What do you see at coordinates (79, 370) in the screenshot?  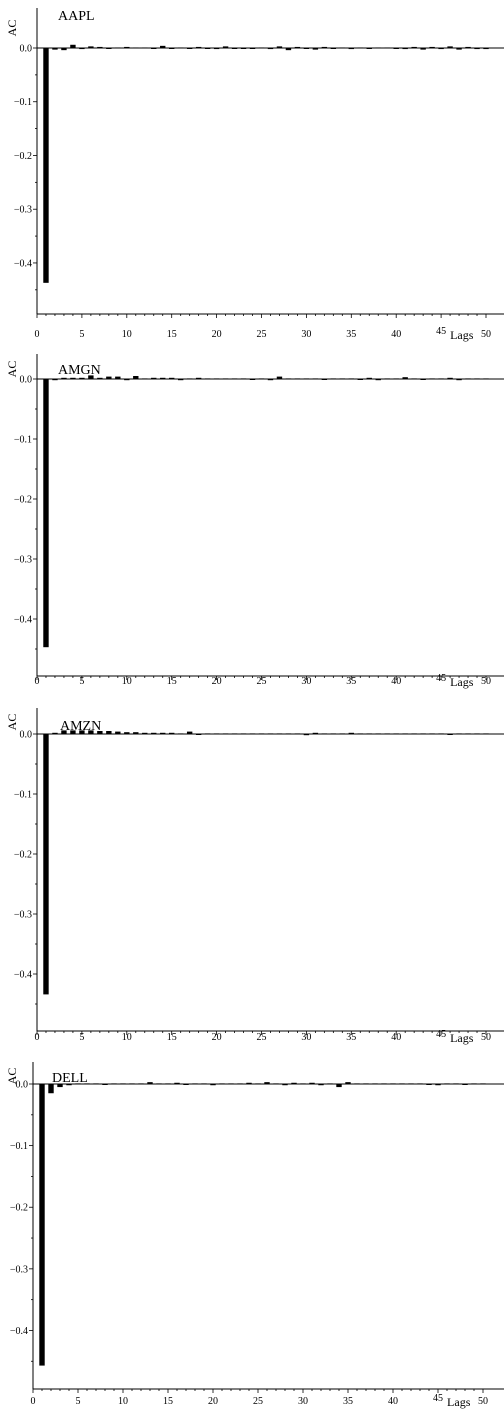 I see `chart-title: AMGN` at bounding box center [79, 370].